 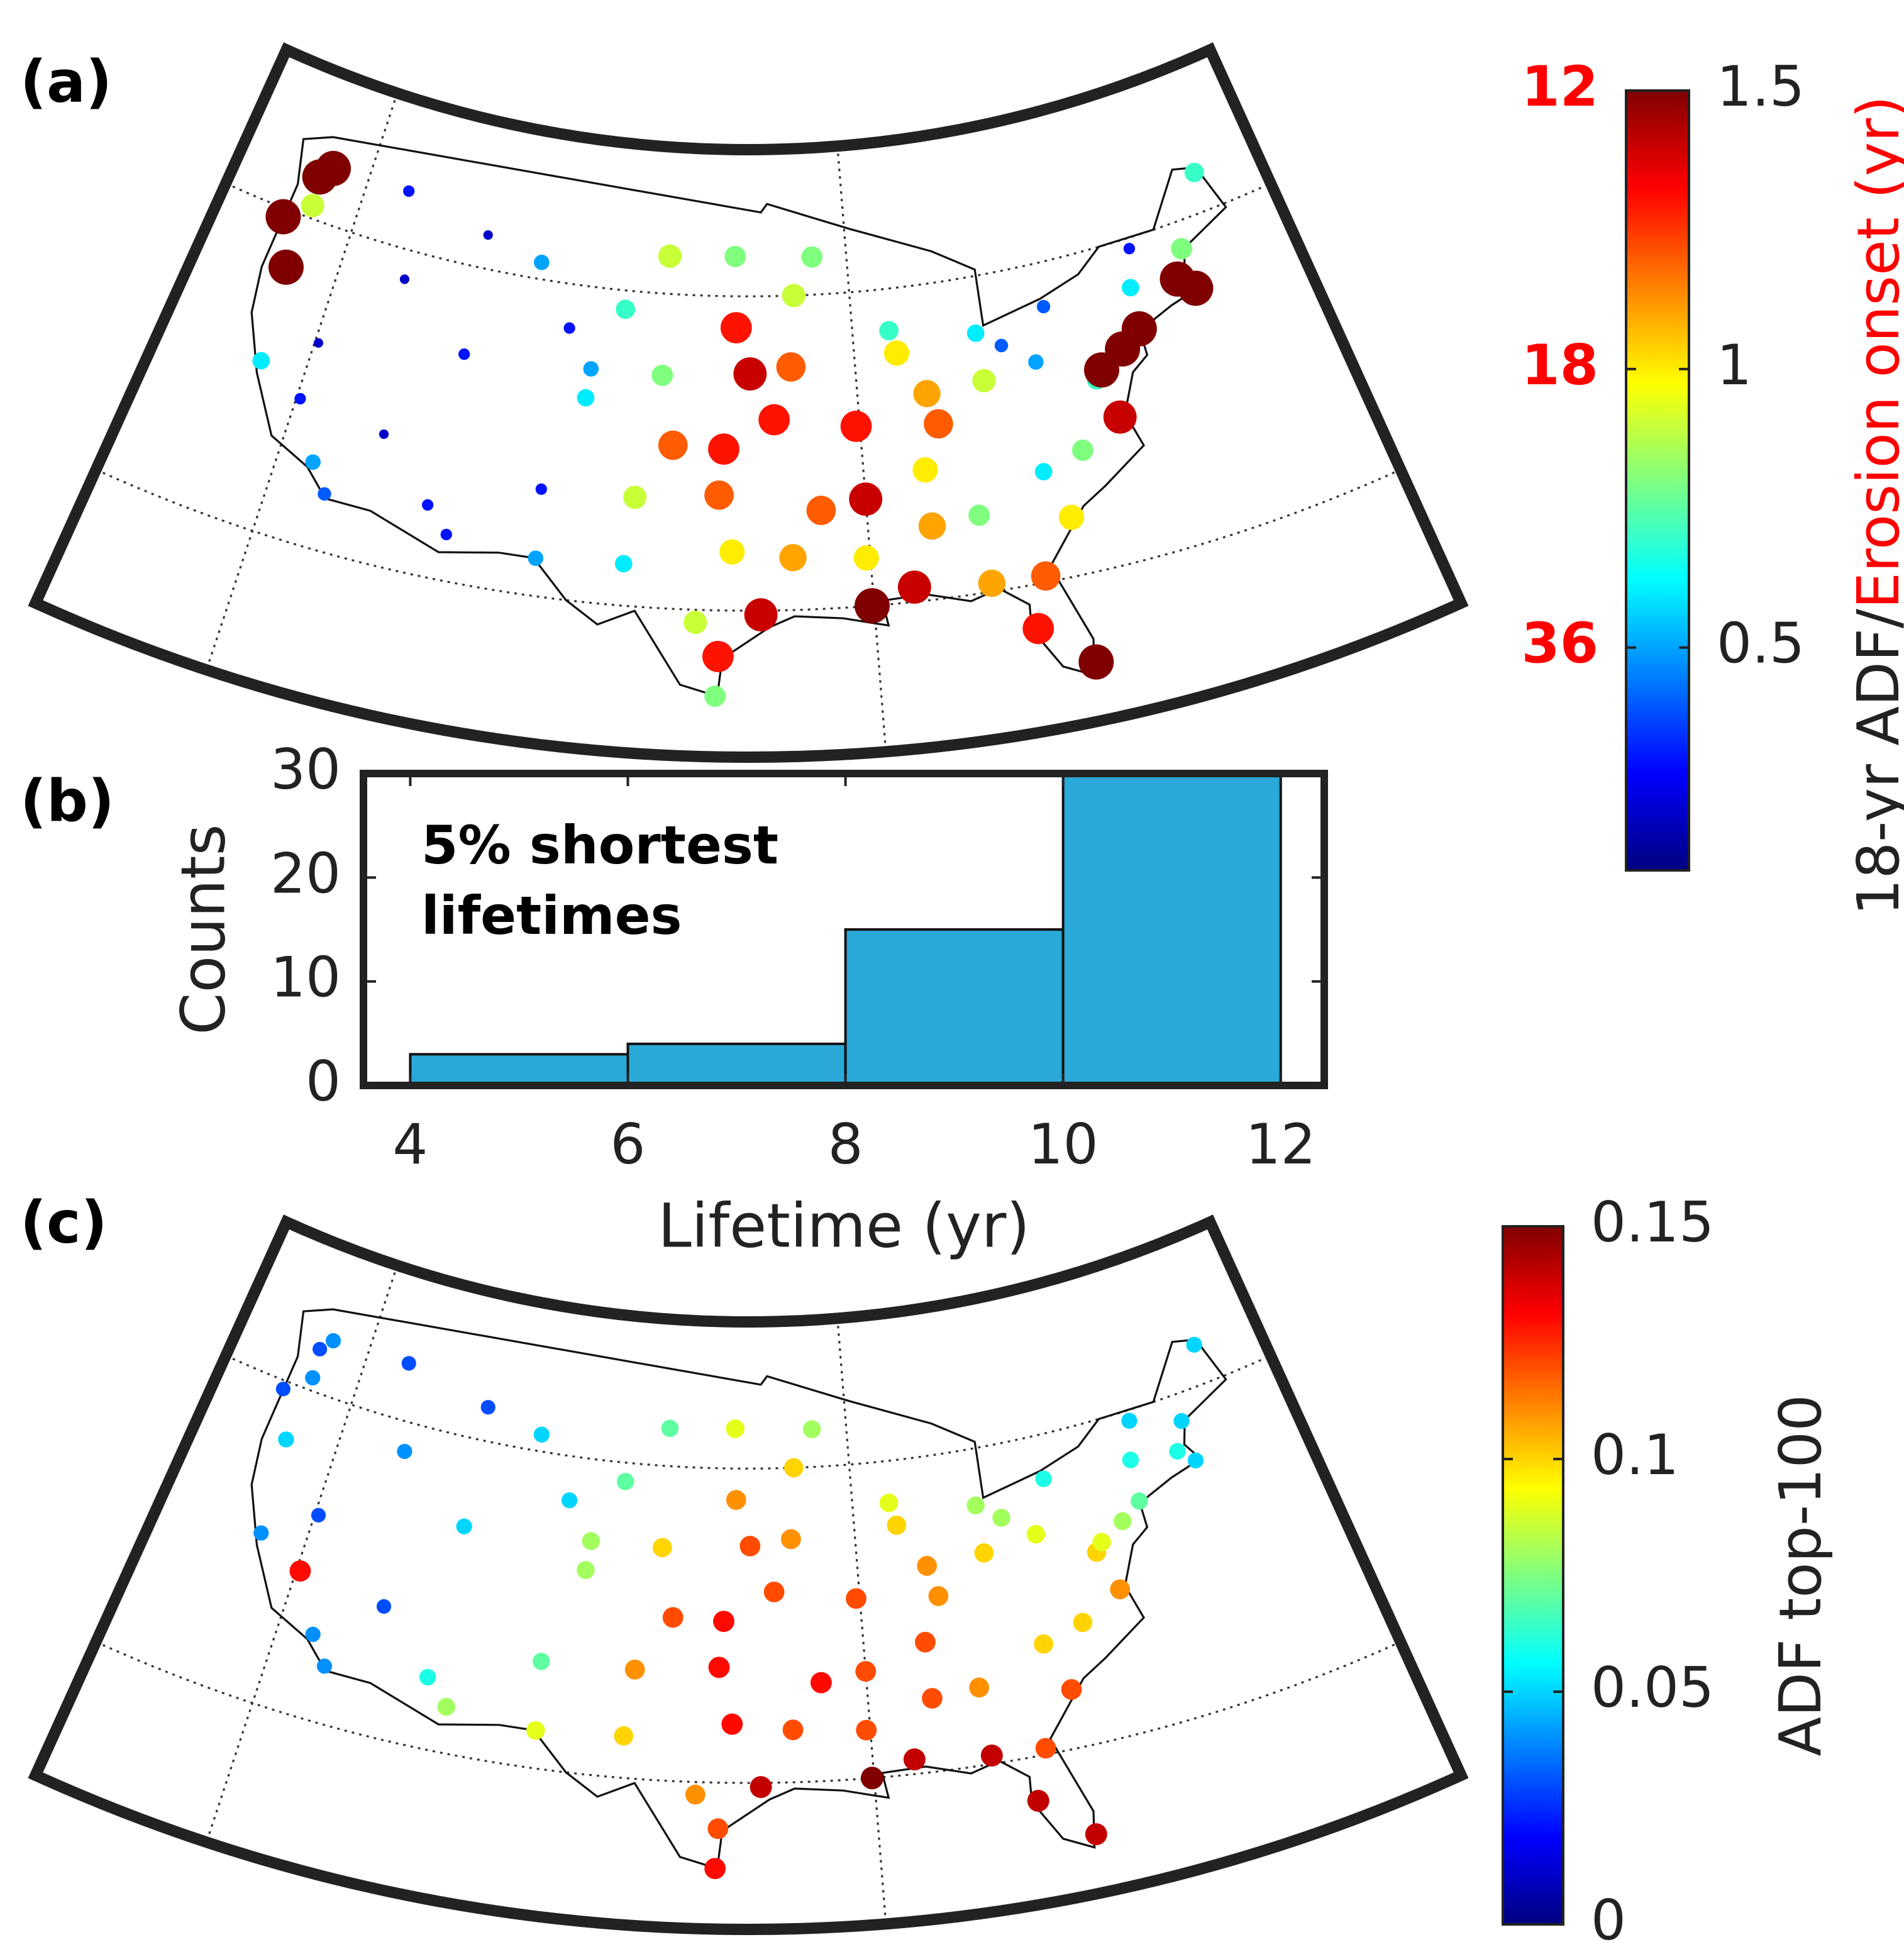 I want to click on colorbar, so click(x=1657, y=480).